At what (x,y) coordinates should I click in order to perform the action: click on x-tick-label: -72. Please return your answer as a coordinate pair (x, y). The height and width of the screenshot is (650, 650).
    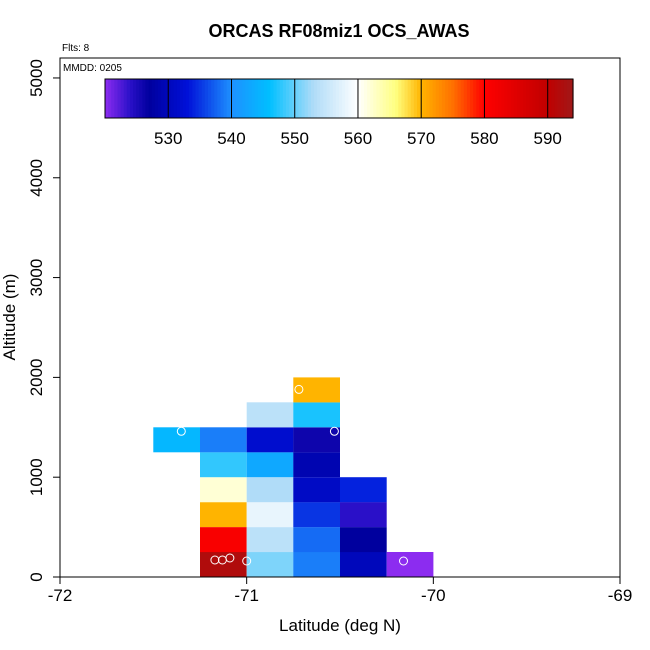
    Looking at the image, I should click on (60, 595).